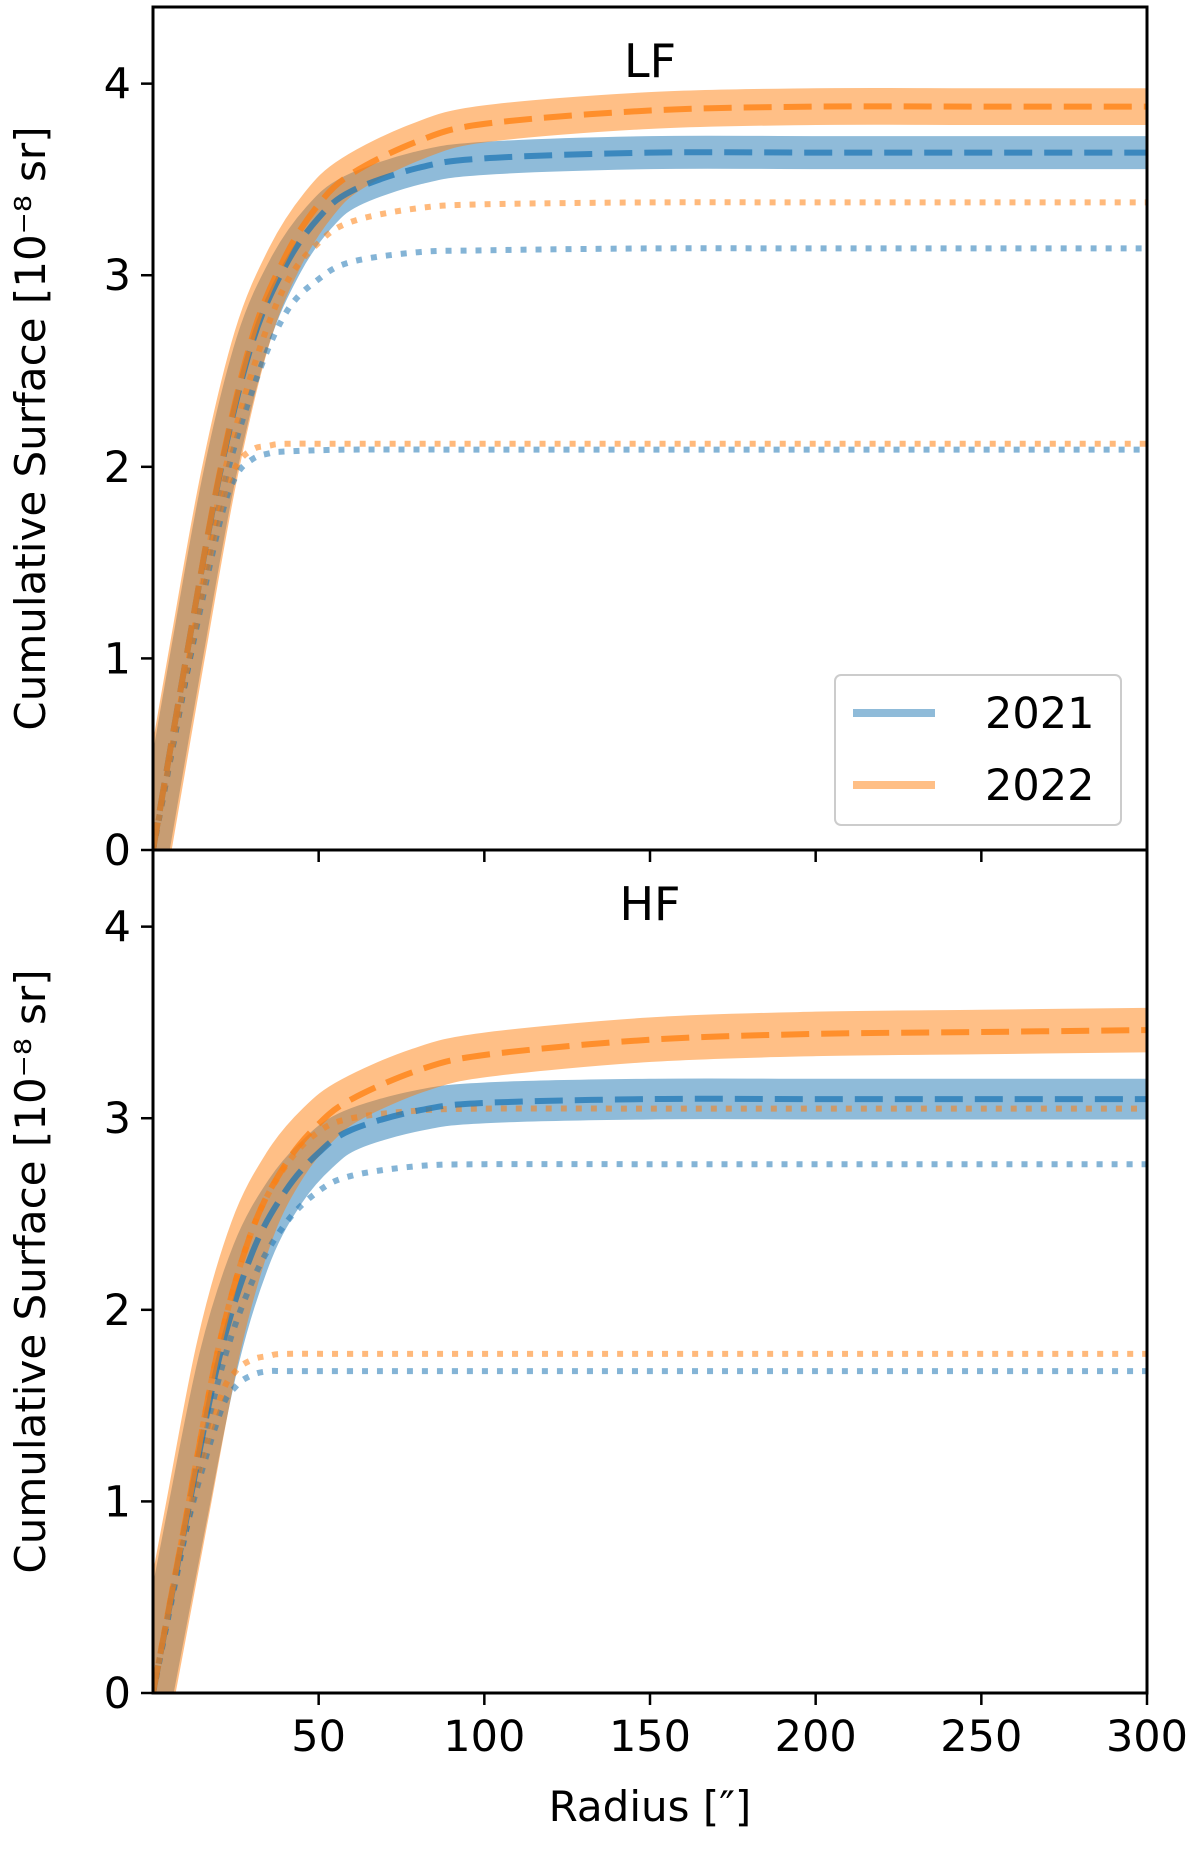 The image size is (1200, 1849). Describe the element at coordinates (318, 1737) in the screenshot. I see `x-tick-label: 50` at that location.